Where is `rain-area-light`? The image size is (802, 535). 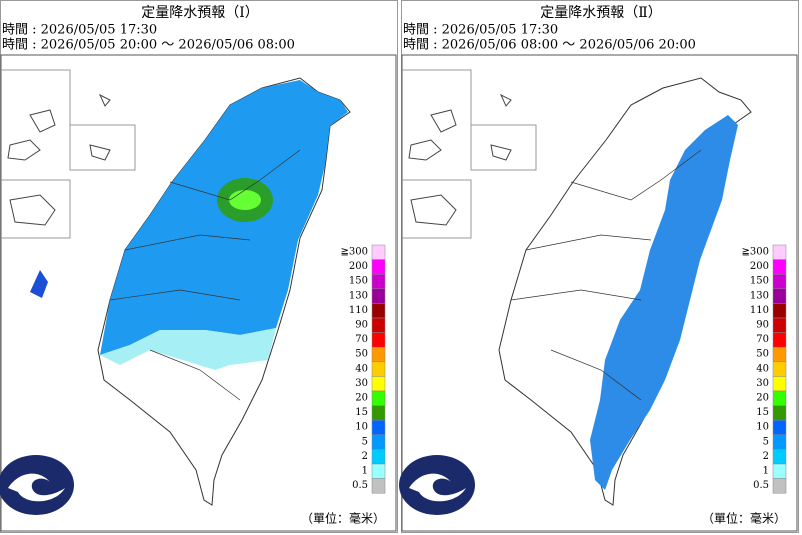 rain-area-light is located at coordinates (188, 349).